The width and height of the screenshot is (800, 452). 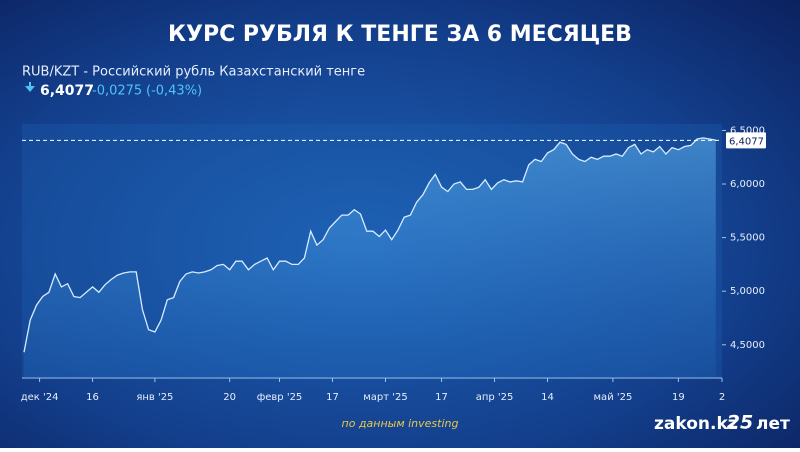 I want to click on y-tick-label: 6,0000, so click(x=747, y=184).